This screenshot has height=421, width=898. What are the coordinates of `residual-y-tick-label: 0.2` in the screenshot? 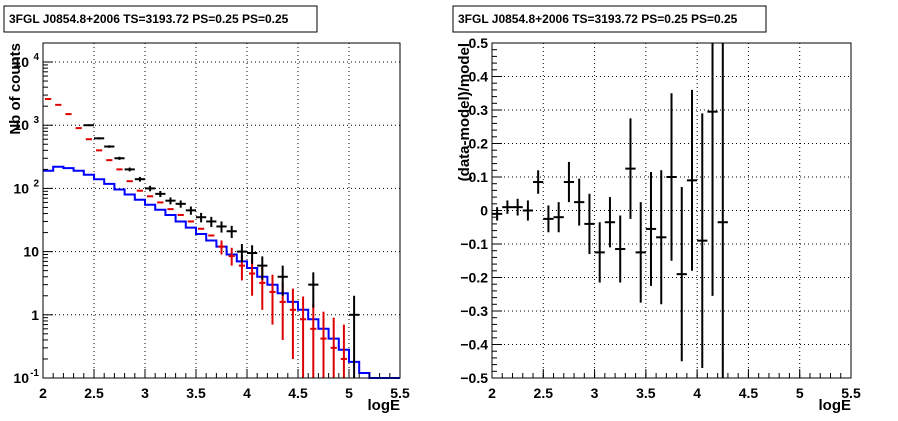 It's located at (479, 144).